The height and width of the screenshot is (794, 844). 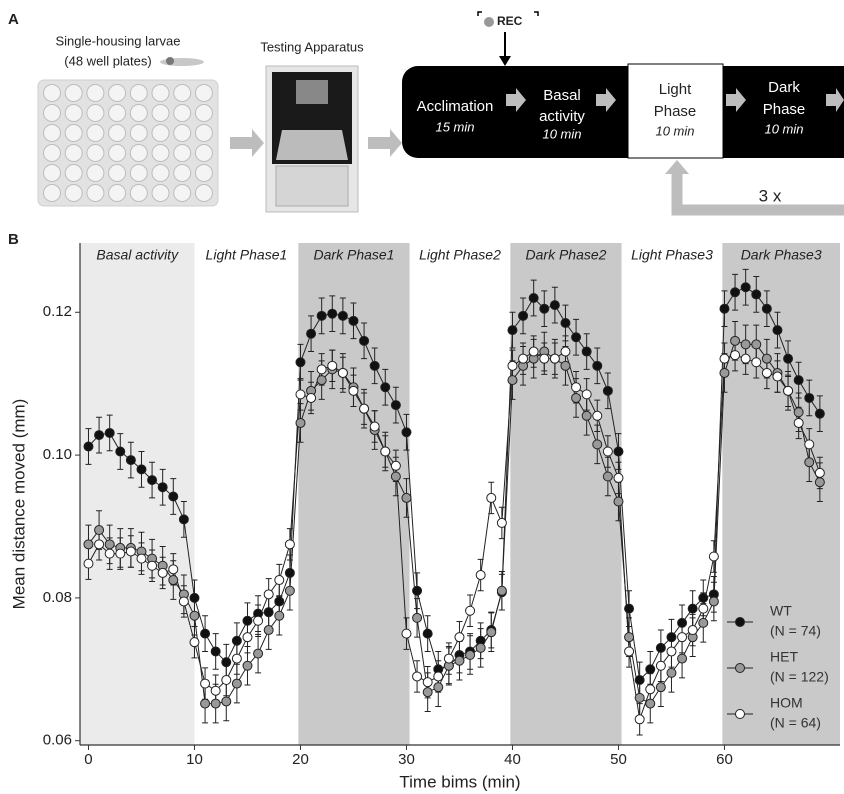 What do you see at coordinates (88, 759) in the screenshot?
I see `x-tick-label: 0` at bounding box center [88, 759].